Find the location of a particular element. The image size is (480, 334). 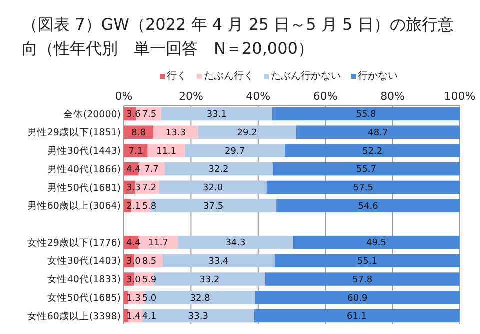

y-tick-label: 男性60歳以上(3064) is located at coordinates (74, 206).